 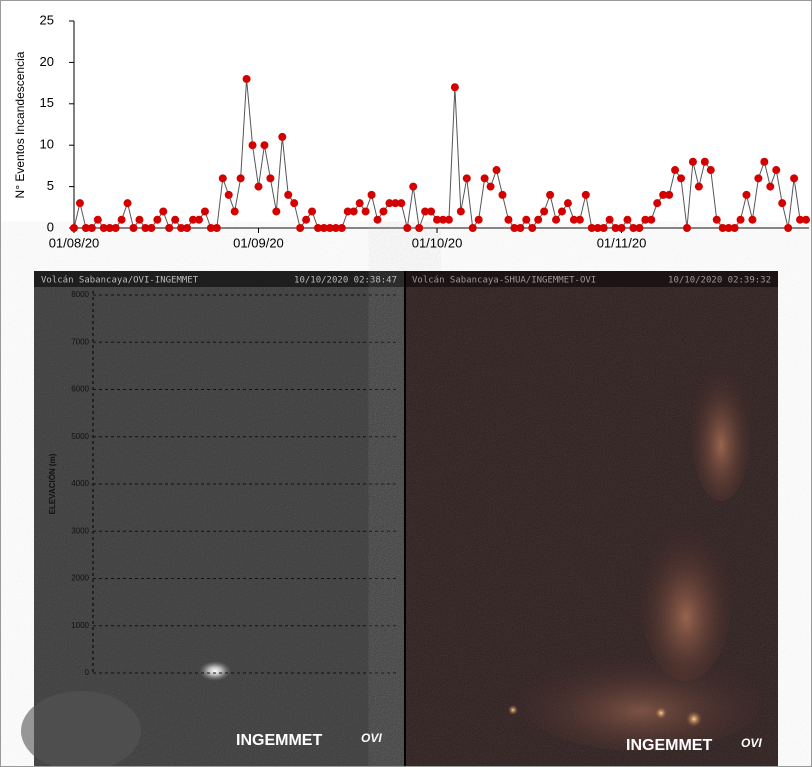 I want to click on x-tick-label: 01/09/20, so click(x=258, y=242).